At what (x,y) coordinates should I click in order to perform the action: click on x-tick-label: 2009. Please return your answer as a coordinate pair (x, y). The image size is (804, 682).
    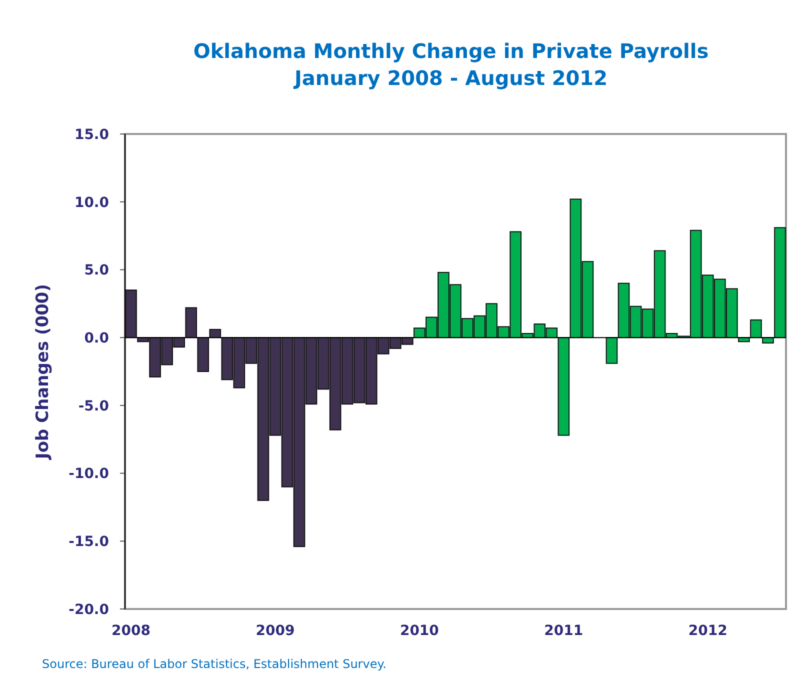
    Looking at the image, I should click on (275, 631).